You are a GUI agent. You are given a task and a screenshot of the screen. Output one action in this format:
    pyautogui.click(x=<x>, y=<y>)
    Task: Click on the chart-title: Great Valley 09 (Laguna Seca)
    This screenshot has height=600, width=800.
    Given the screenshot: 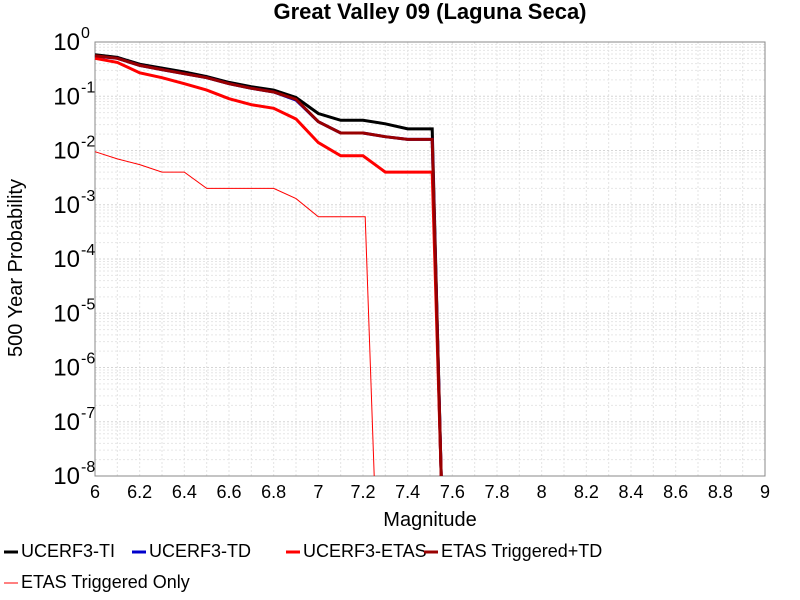 What is the action you would take?
    pyautogui.click(x=429, y=12)
    